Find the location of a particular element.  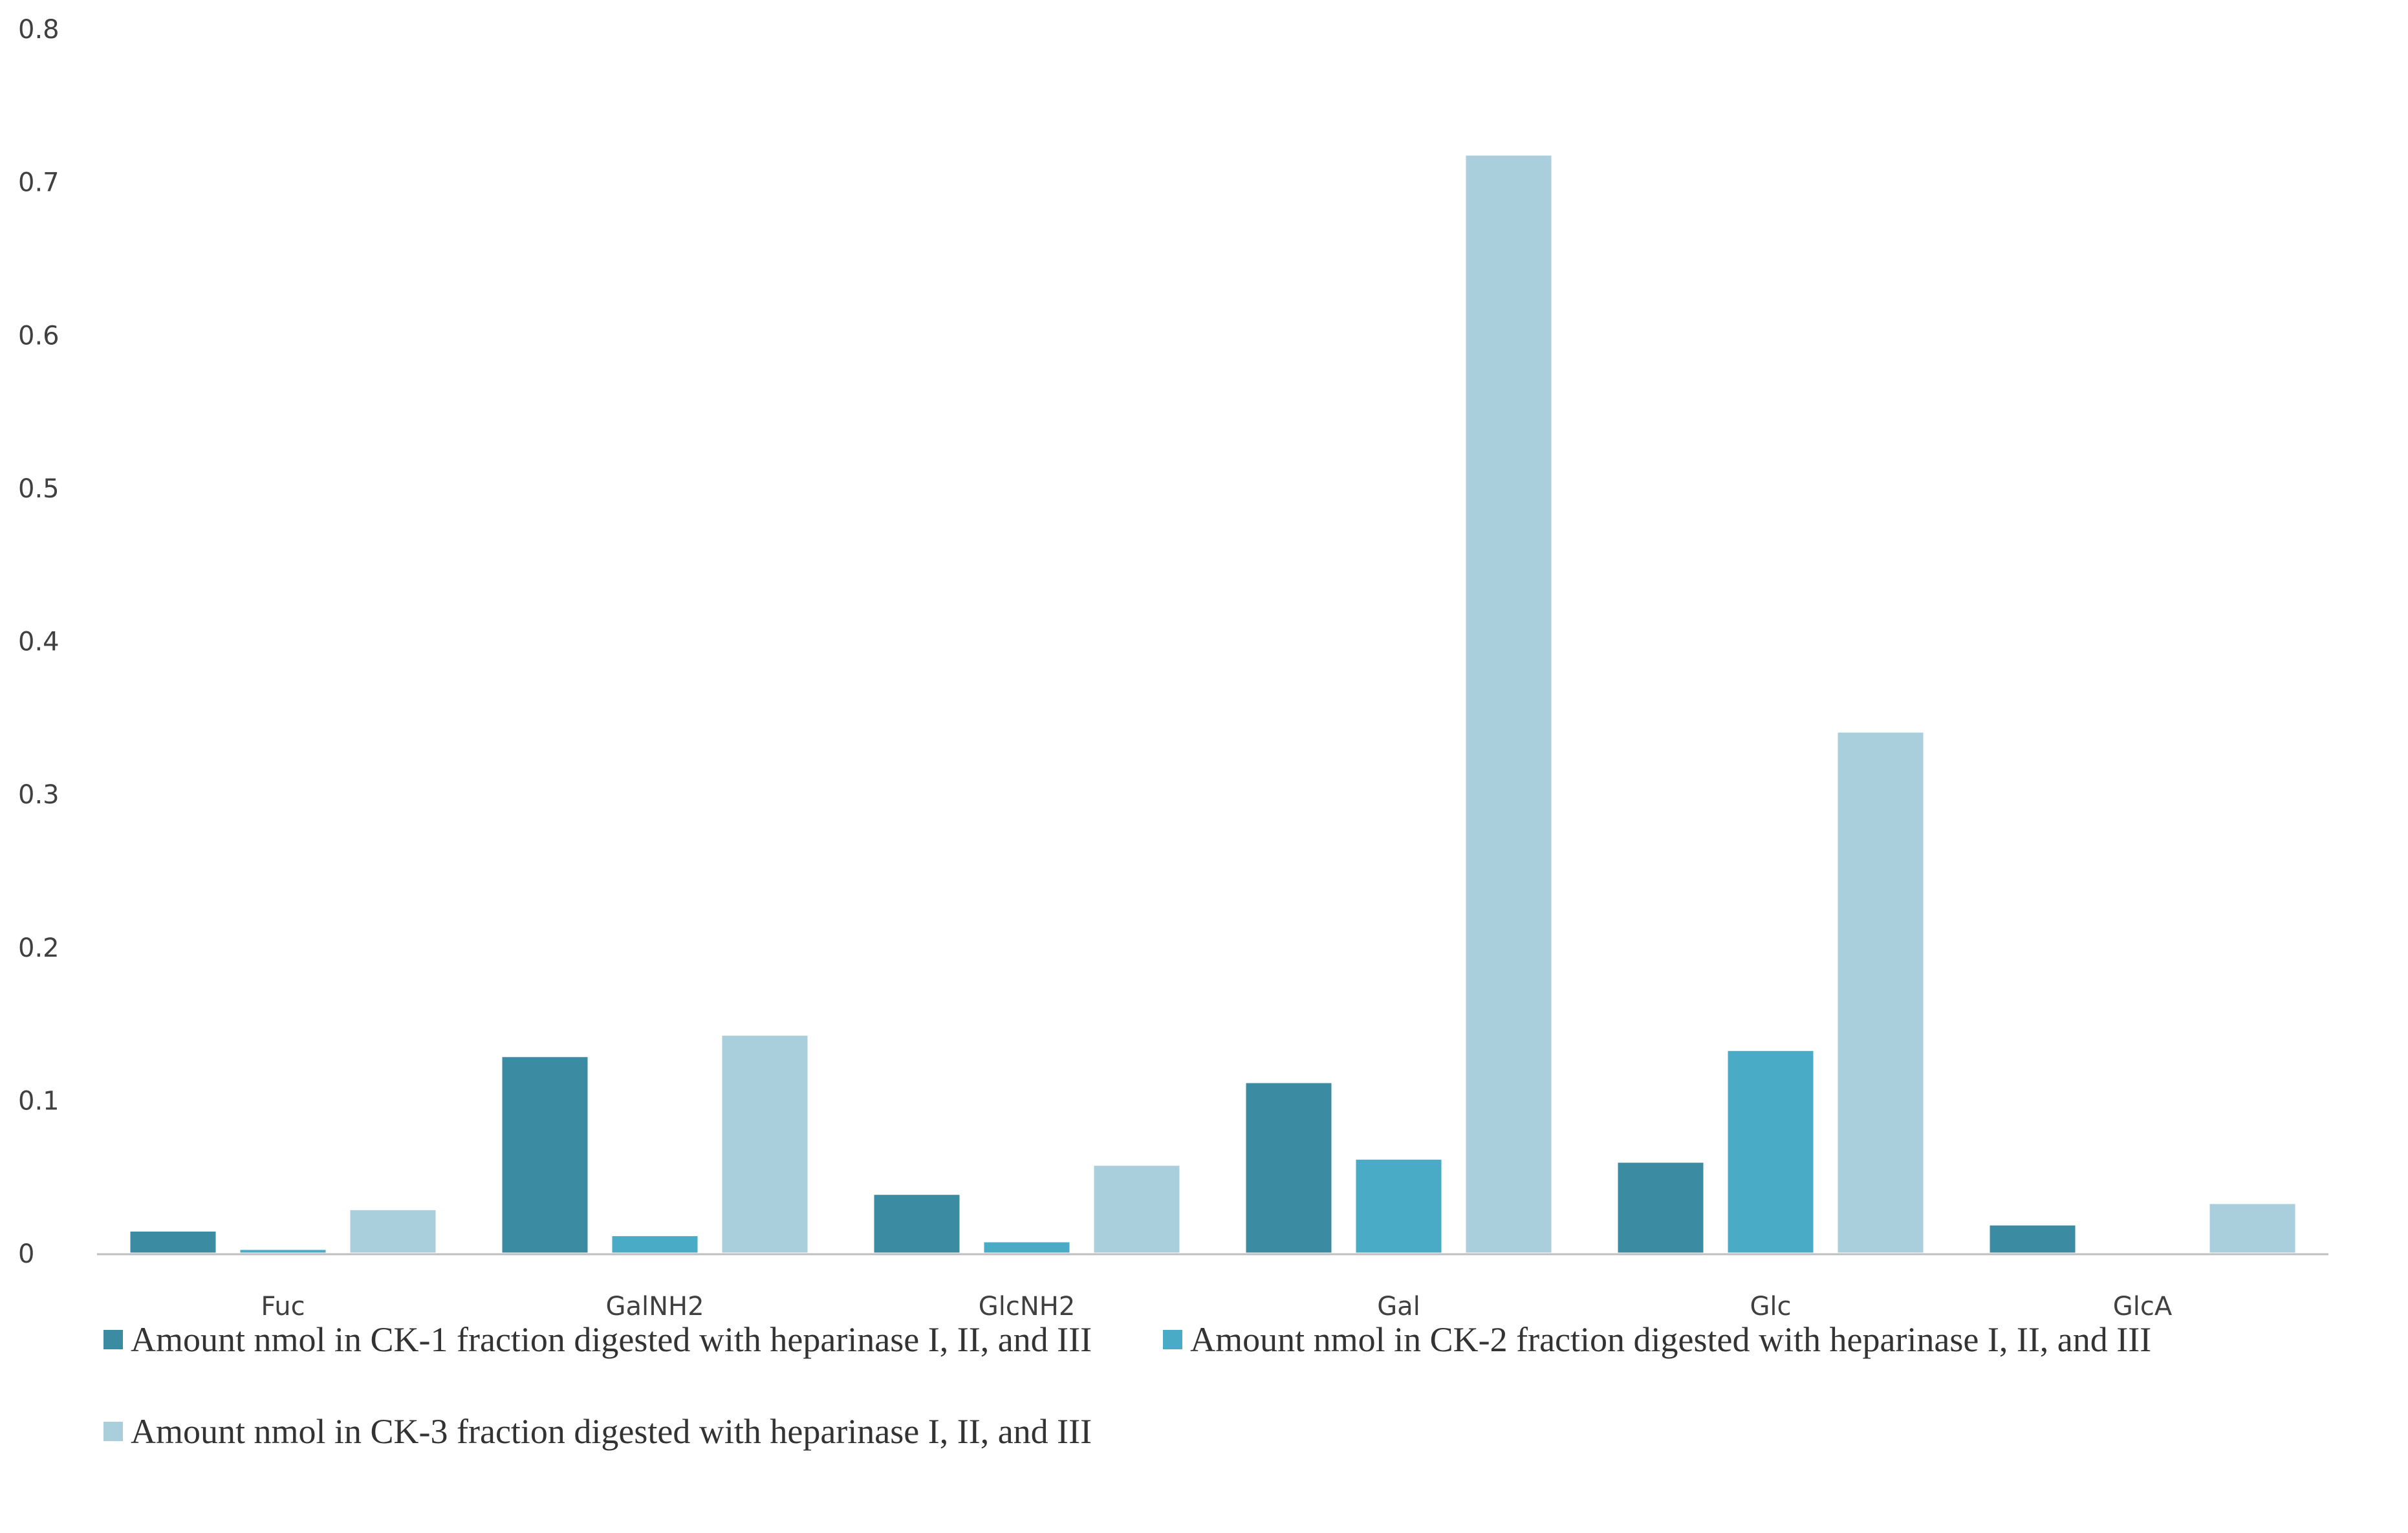

x-tick-label: GalNH2 is located at coordinates (654, 1306).